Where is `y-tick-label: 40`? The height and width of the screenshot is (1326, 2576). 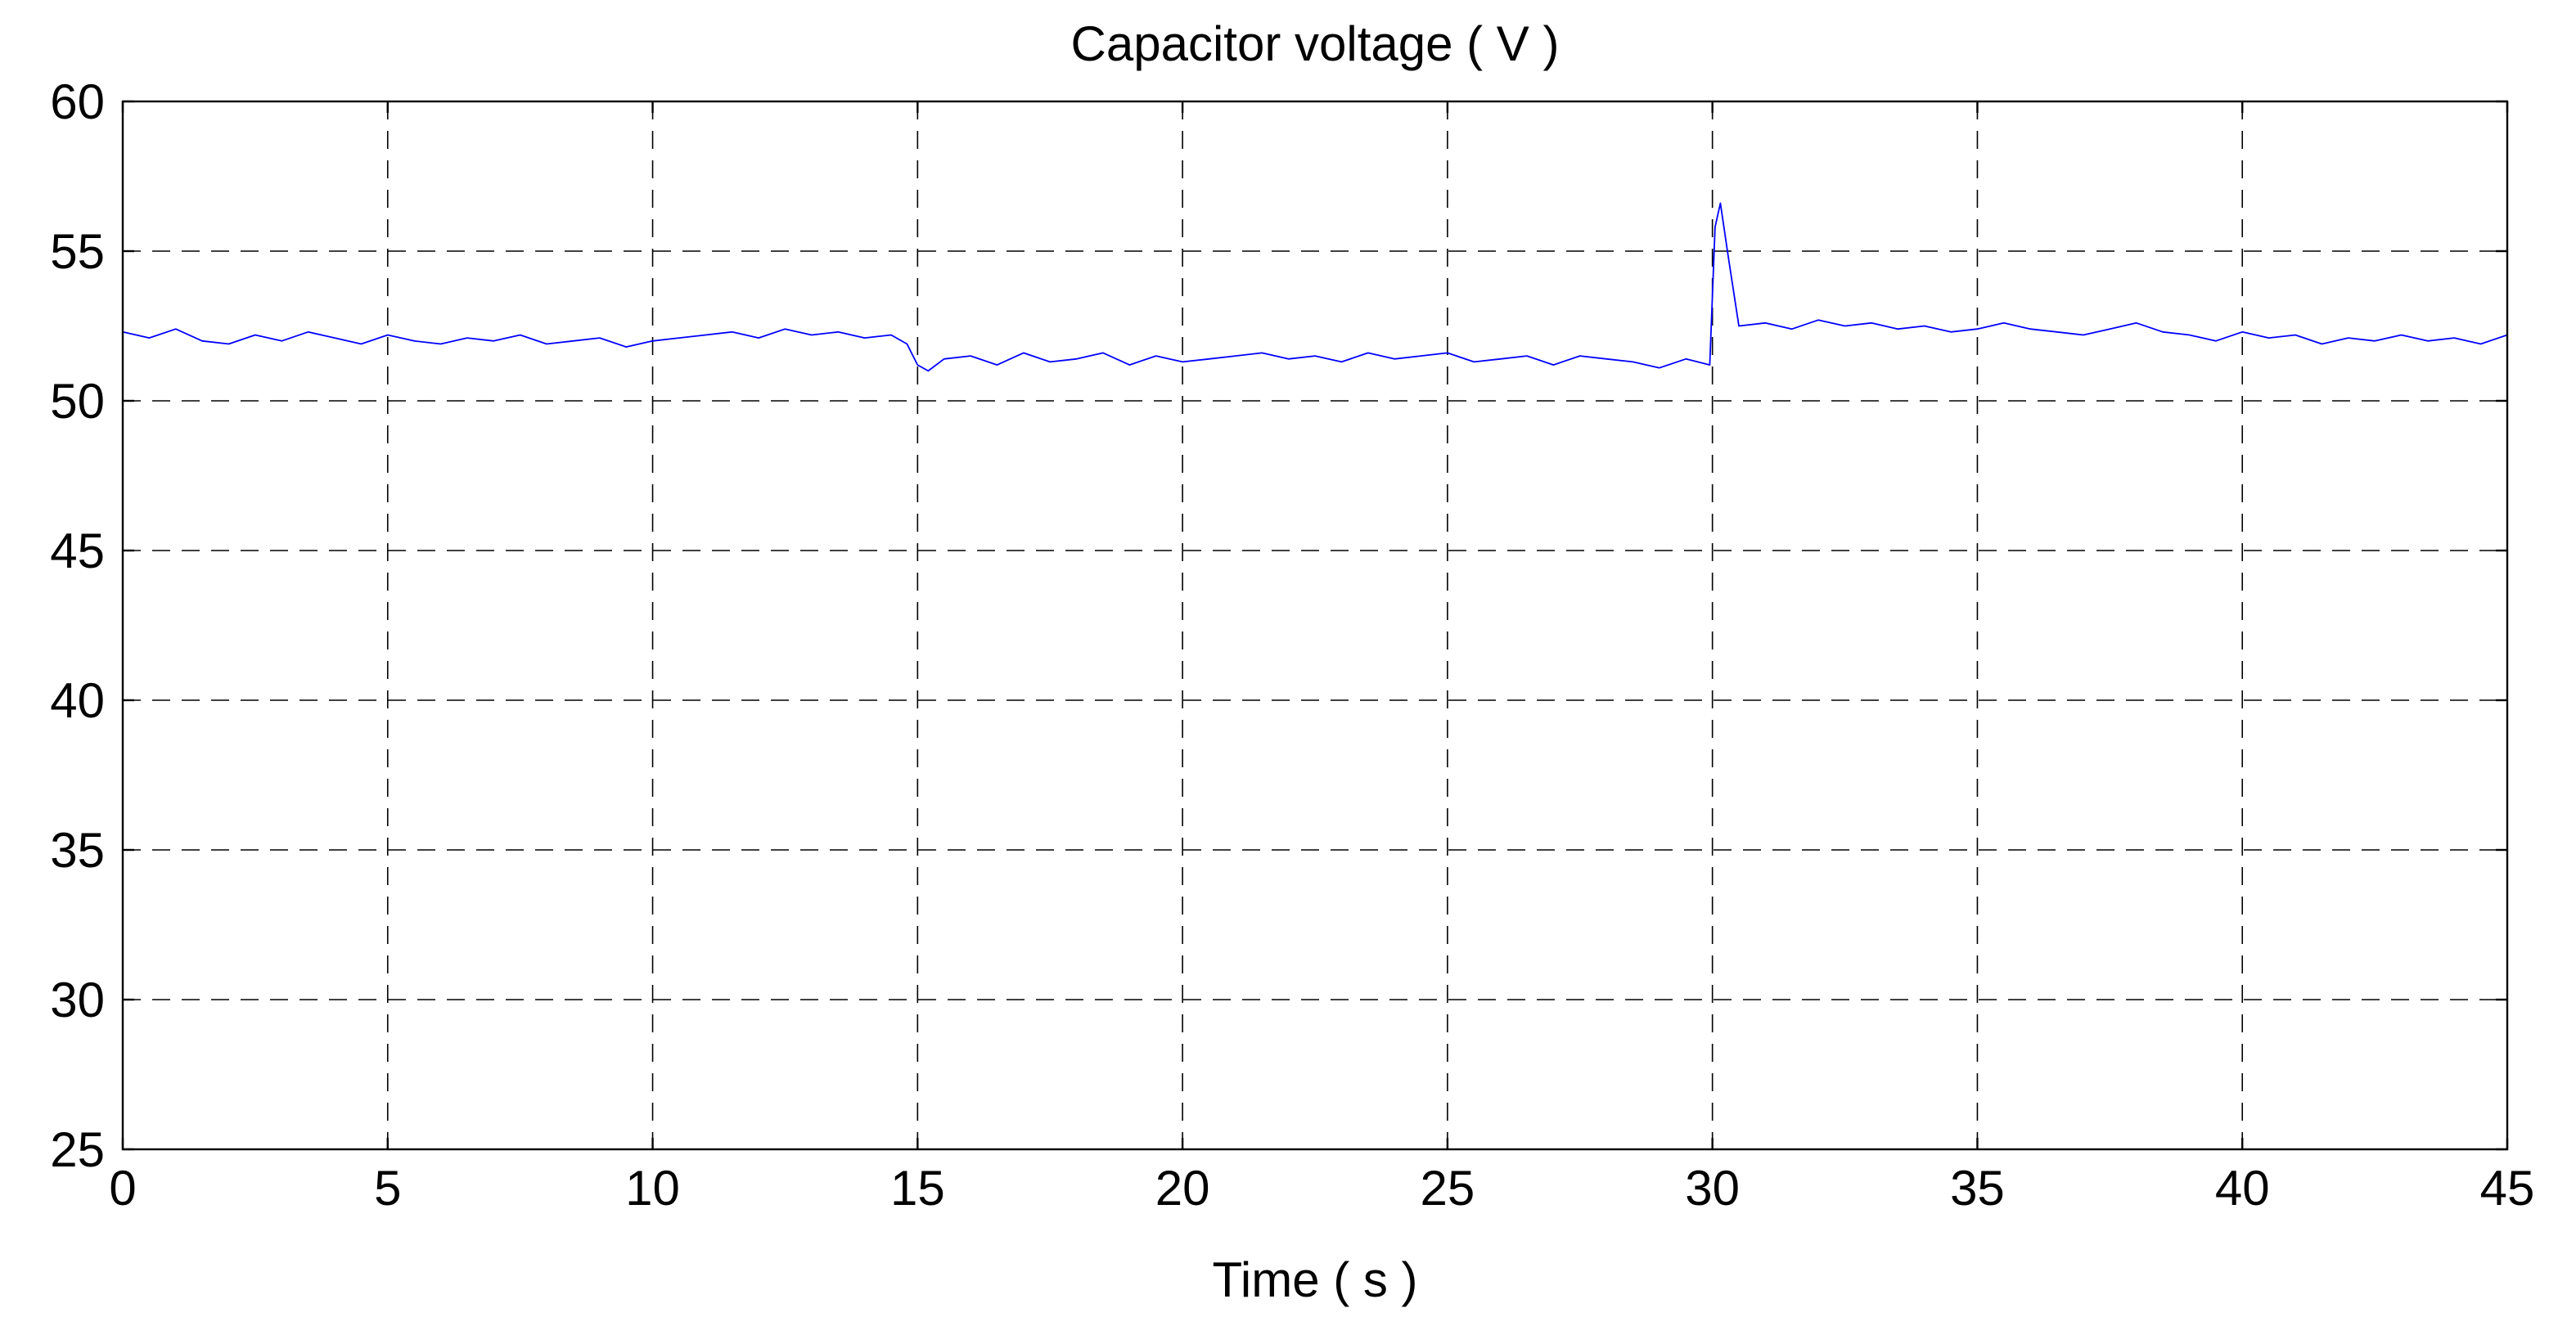 y-tick-label: 40 is located at coordinates (77, 701).